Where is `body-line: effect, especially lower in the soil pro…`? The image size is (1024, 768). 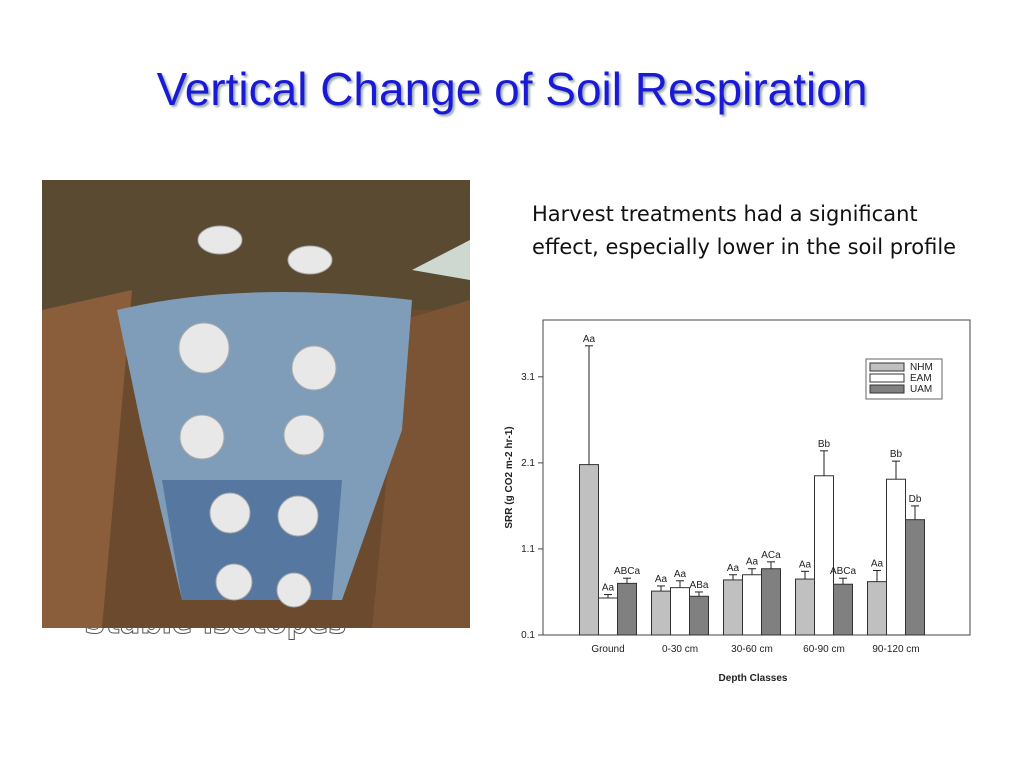 body-line: effect, especially lower in the soil pro… is located at coordinates (744, 247).